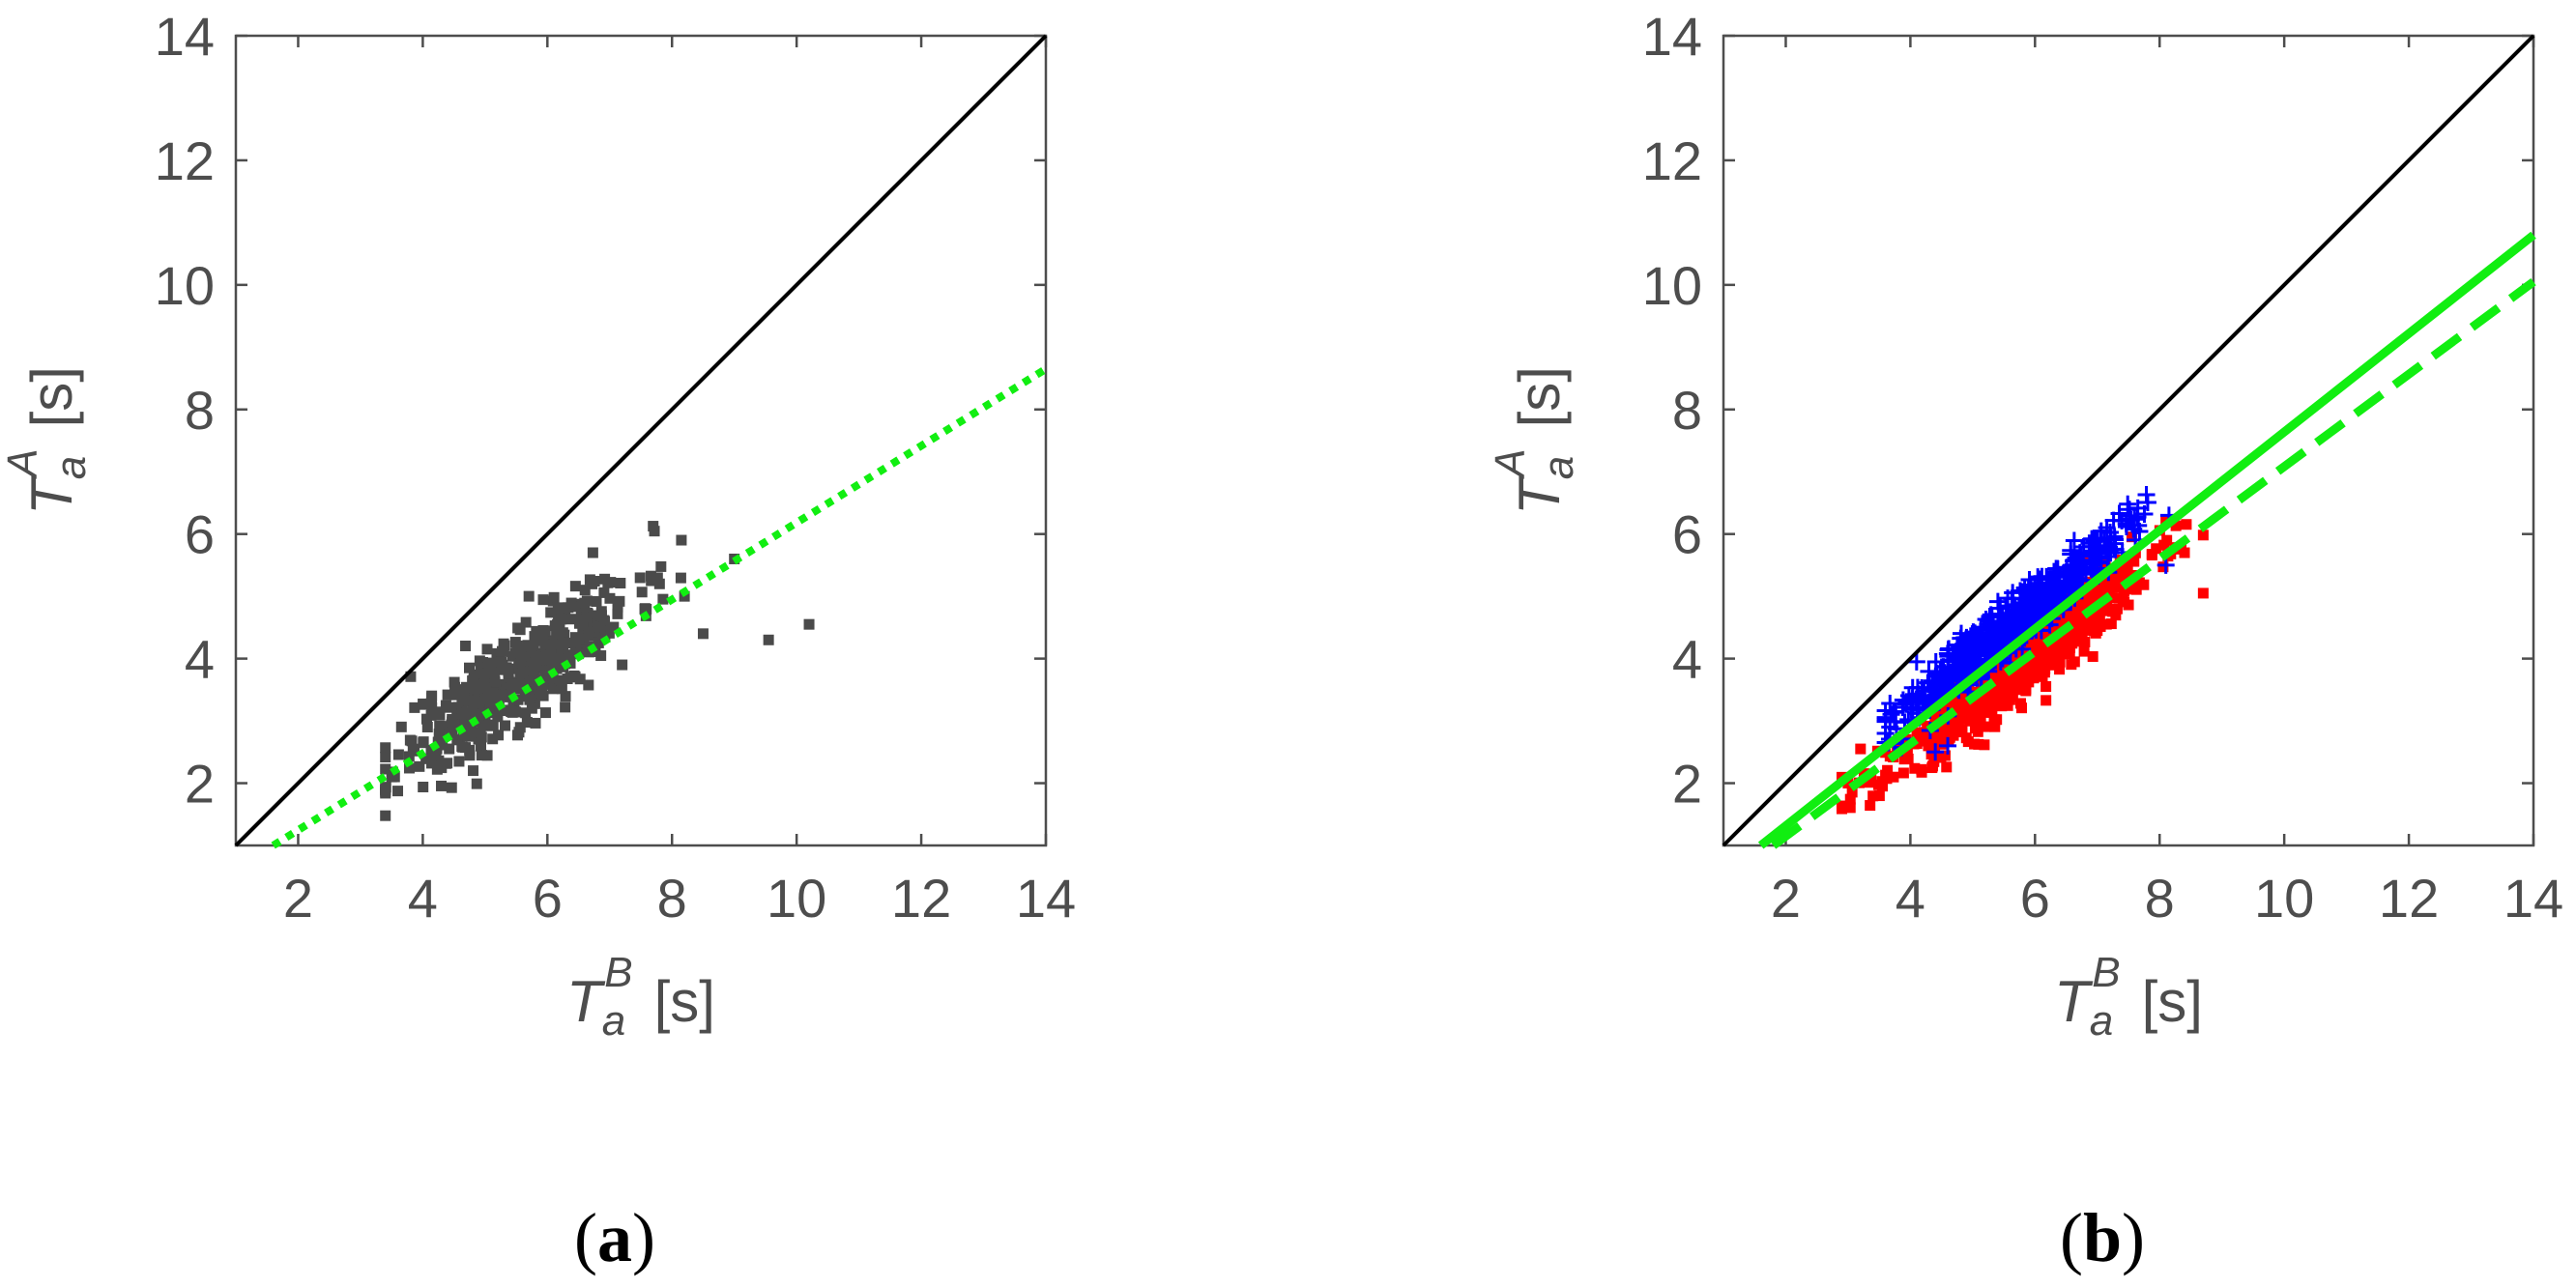  I want to click on y-tick-label: 10, so click(185, 286).